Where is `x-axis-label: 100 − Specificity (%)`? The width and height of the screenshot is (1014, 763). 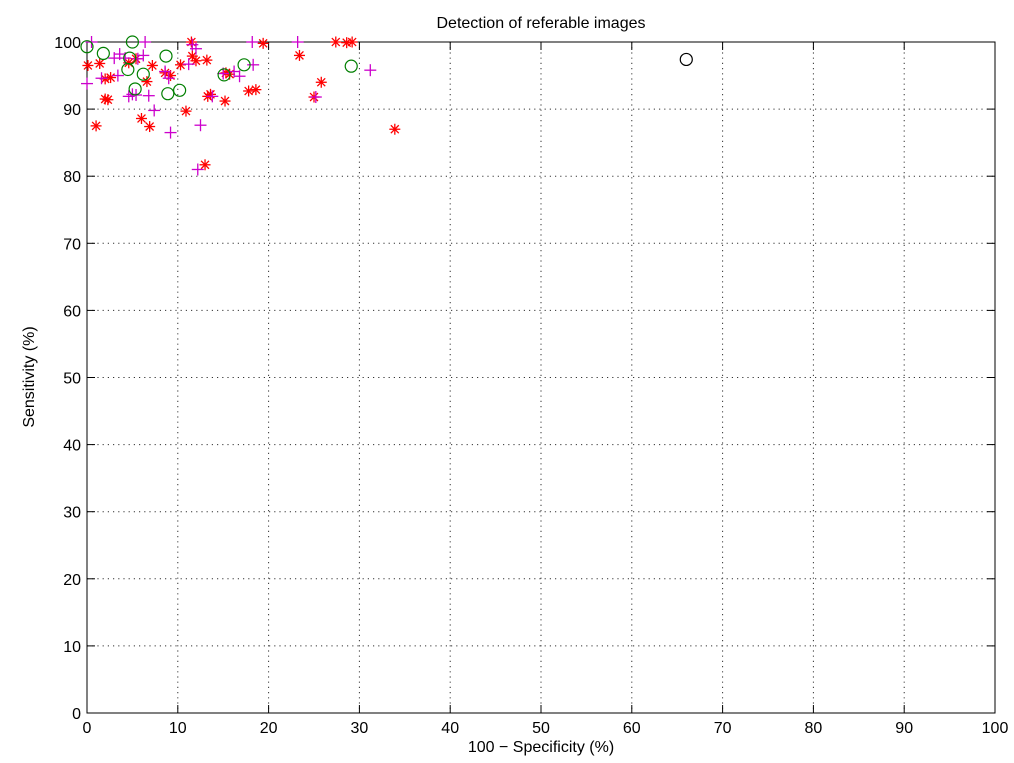
x-axis-label: 100 − Specificity (%) is located at coordinates (541, 747).